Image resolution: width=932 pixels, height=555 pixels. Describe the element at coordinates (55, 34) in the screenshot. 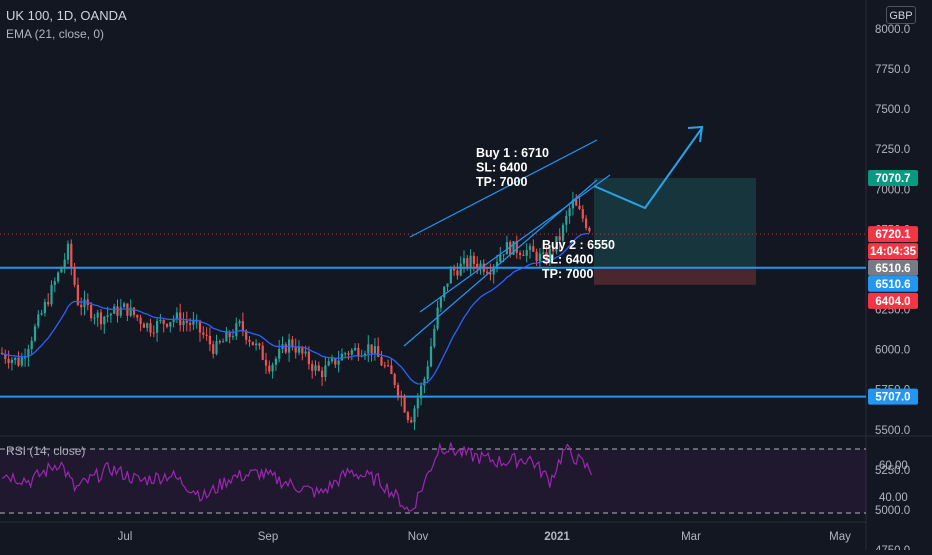

I see `ema-legend: EMA (21, close, 0)` at that location.